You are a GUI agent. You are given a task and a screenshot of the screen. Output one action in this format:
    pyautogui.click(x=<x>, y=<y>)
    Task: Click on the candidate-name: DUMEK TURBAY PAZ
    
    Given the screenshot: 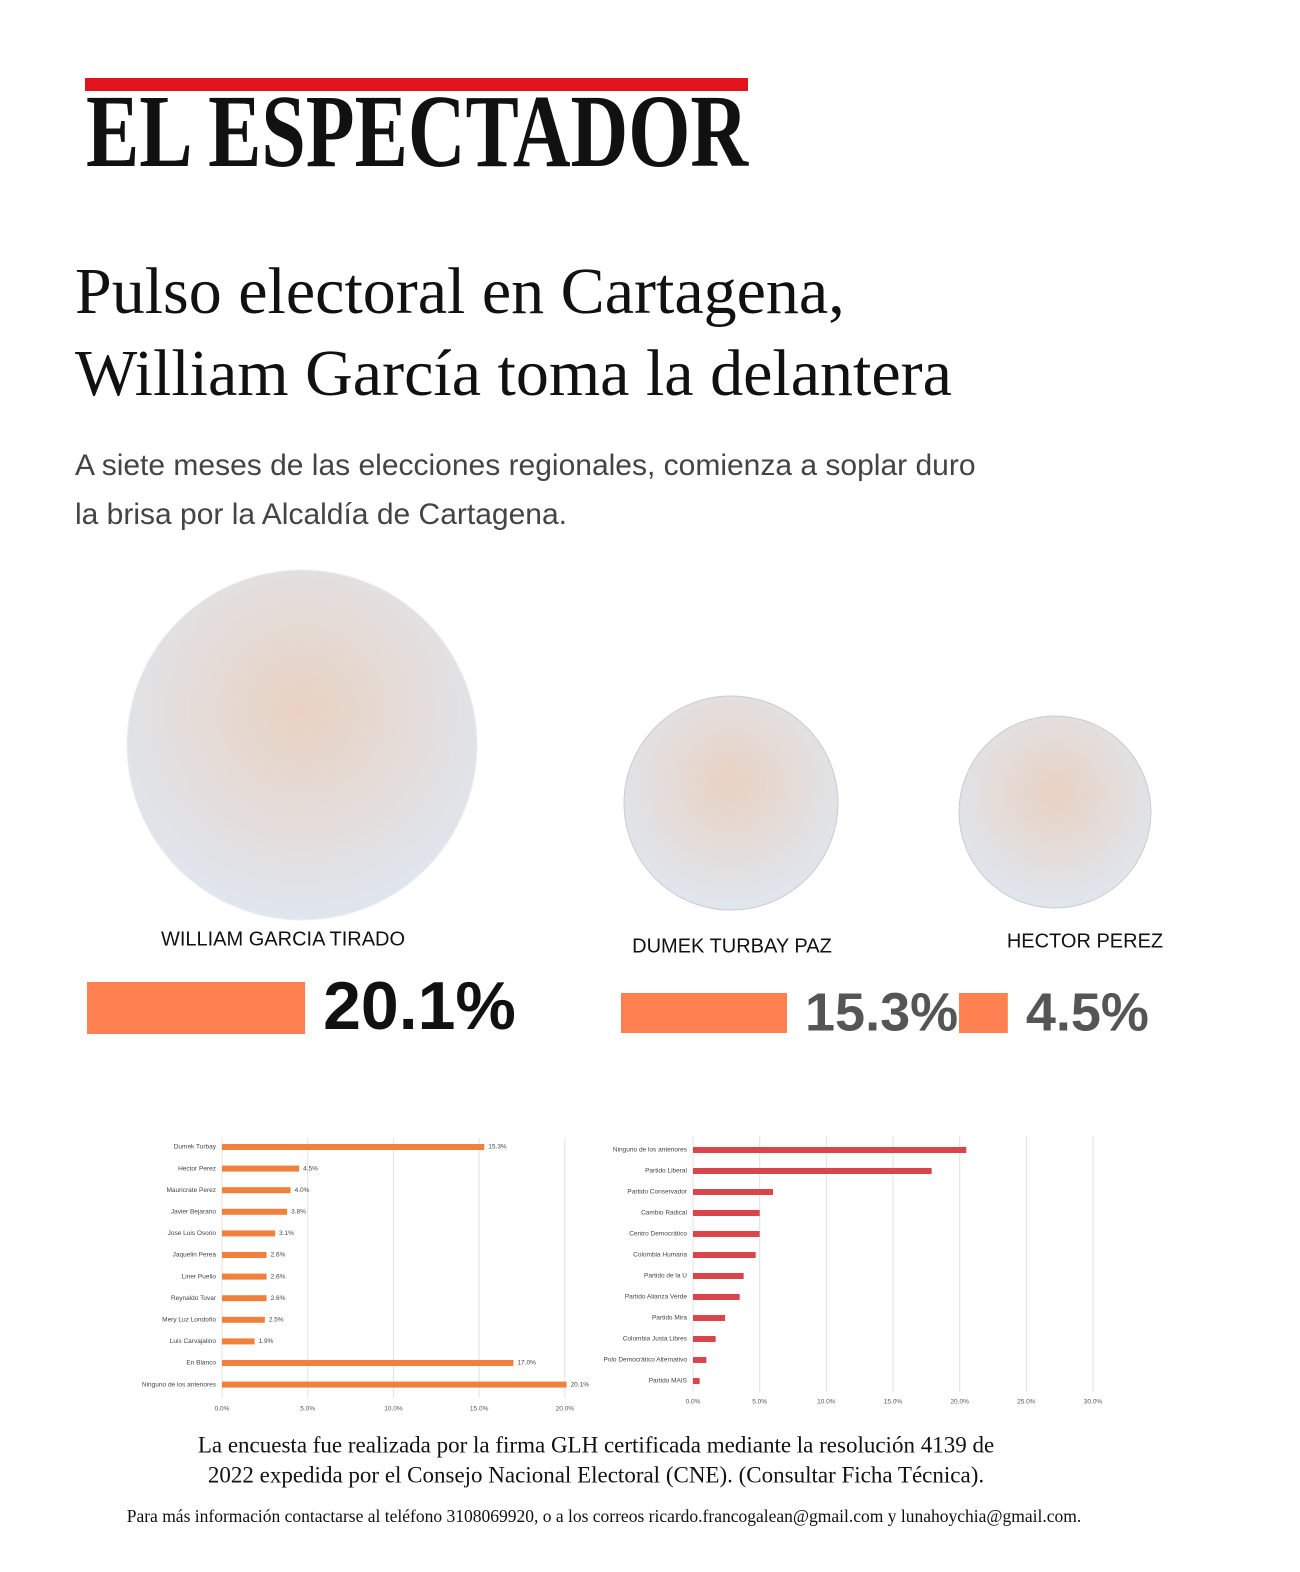 What is the action you would take?
    pyautogui.click(x=732, y=946)
    